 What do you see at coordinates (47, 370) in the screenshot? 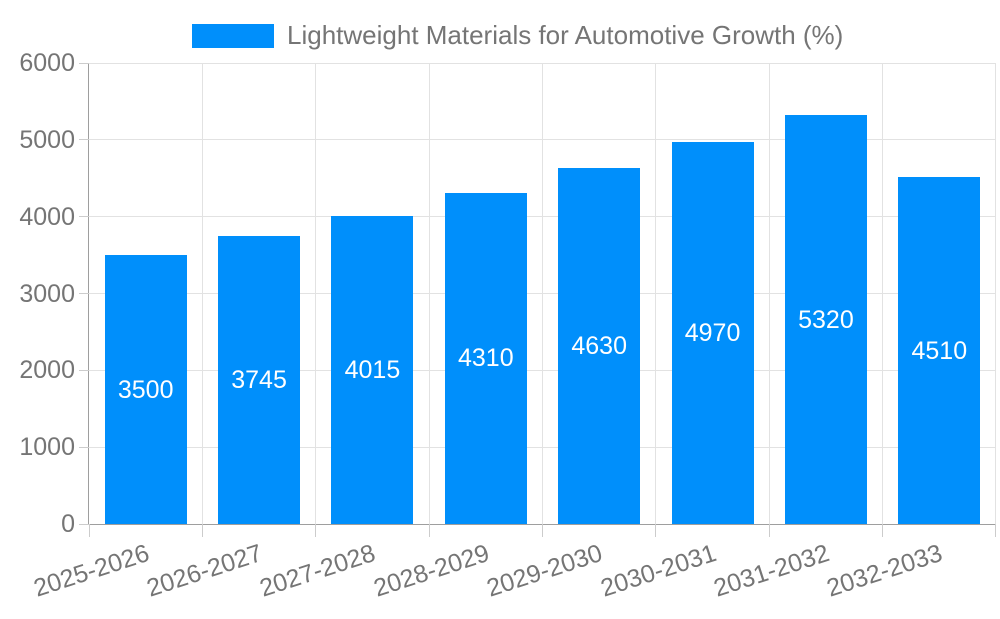
I see `y-axis-tick-label: 2000` at bounding box center [47, 370].